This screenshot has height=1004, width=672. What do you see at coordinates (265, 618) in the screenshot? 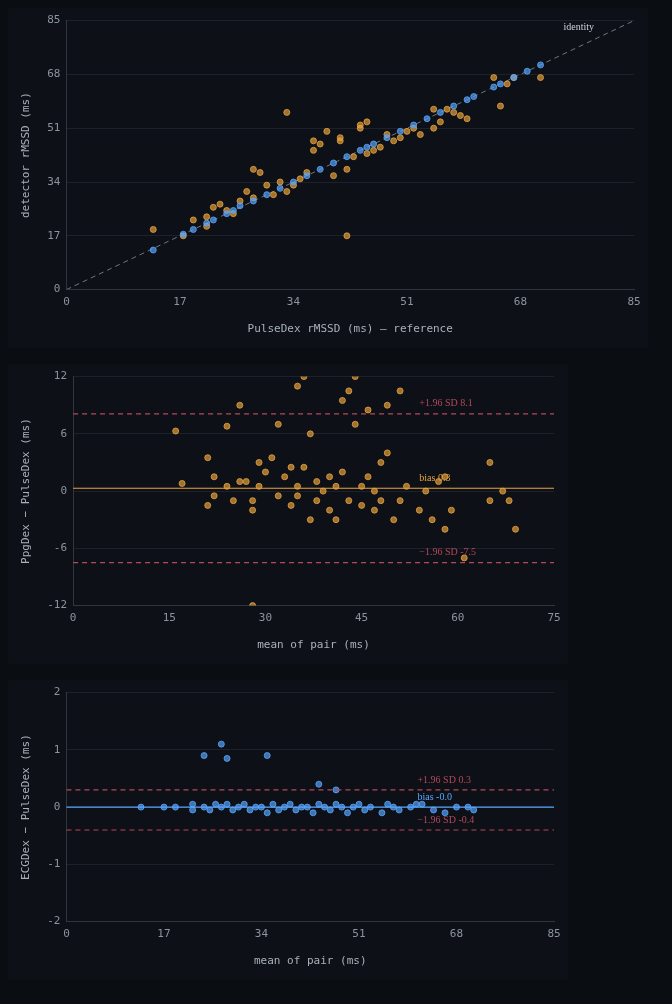
I see `x-tick-label: 30` at bounding box center [265, 618].